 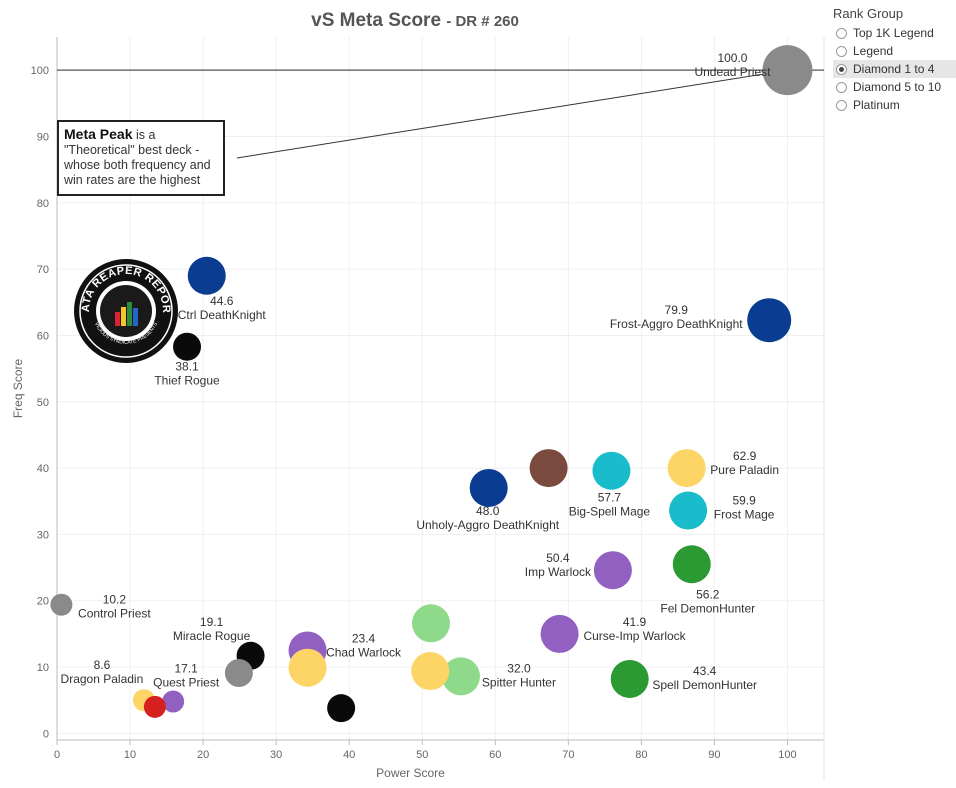 I want to click on point-score-label: 79.9, so click(x=677, y=310).